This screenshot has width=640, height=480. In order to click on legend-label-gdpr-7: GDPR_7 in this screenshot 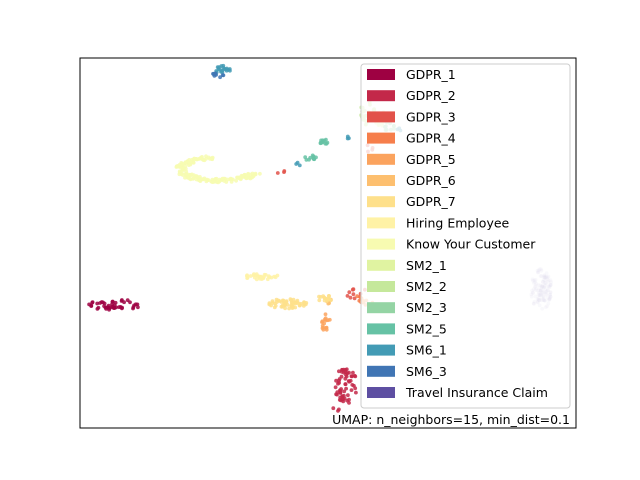, I will do `click(431, 201)`.